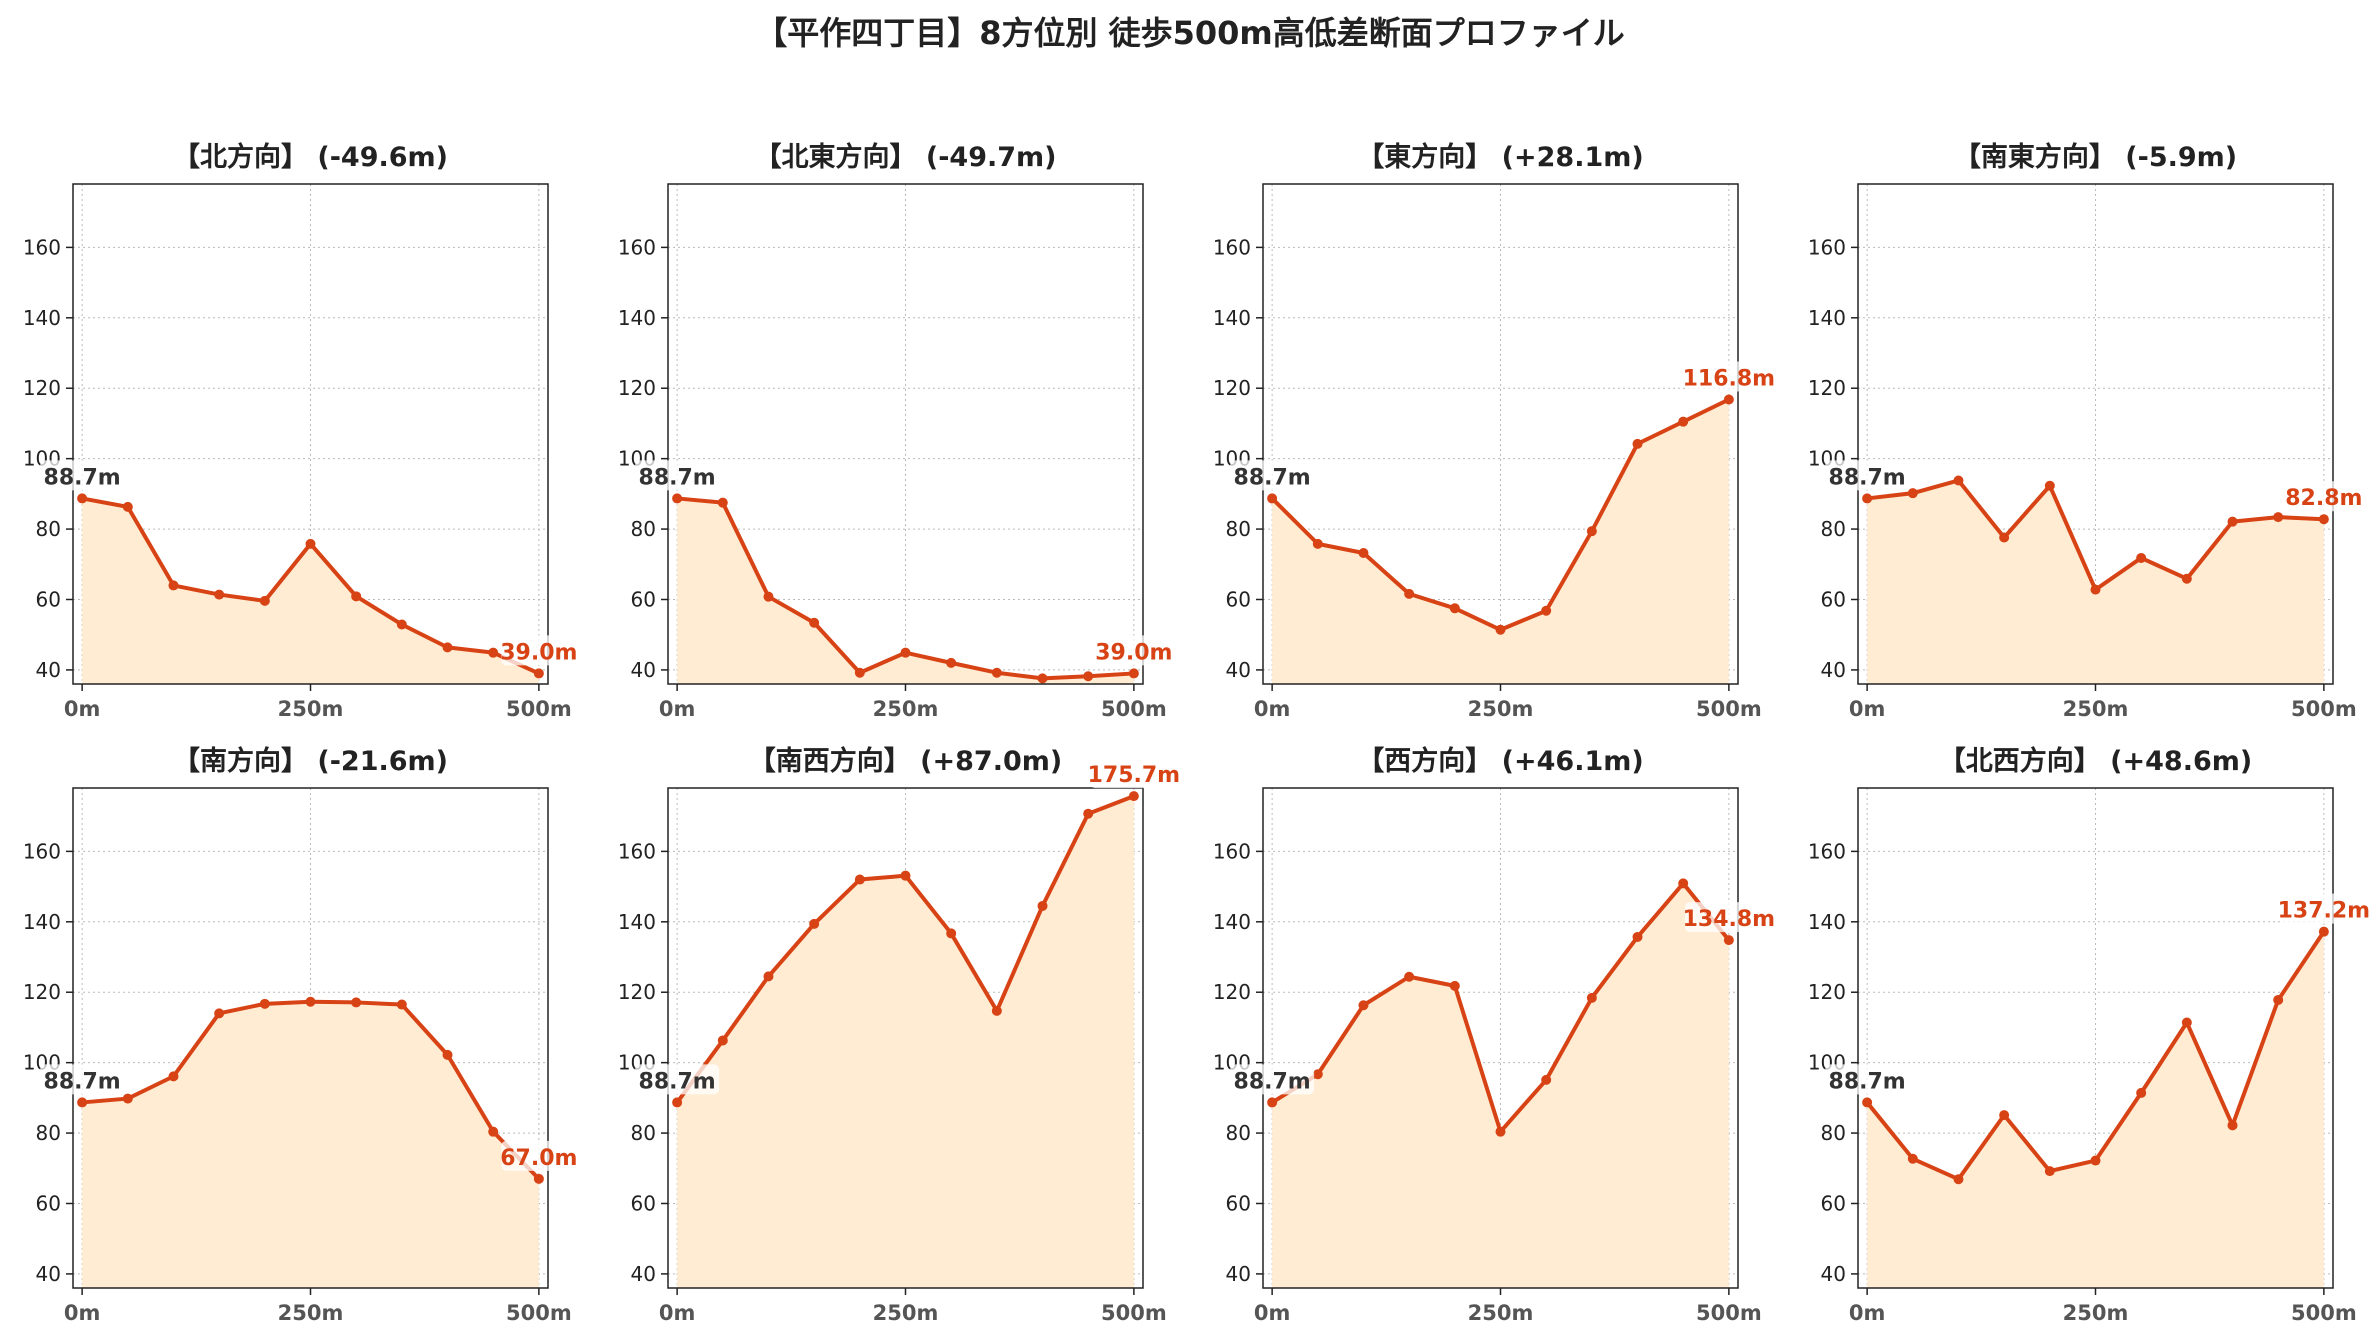 Image resolution: width=2380 pixels, height=1340 pixels. I want to click on end-label: 67.0m, so click(538, 1158).